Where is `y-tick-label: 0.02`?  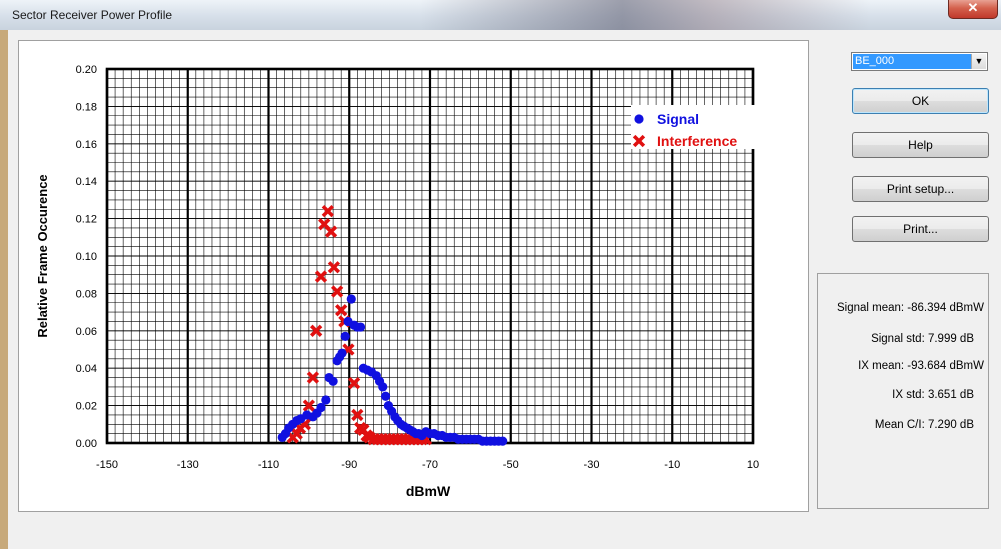
y-tick-label: 0.02 is located at coordinates (86, 407).